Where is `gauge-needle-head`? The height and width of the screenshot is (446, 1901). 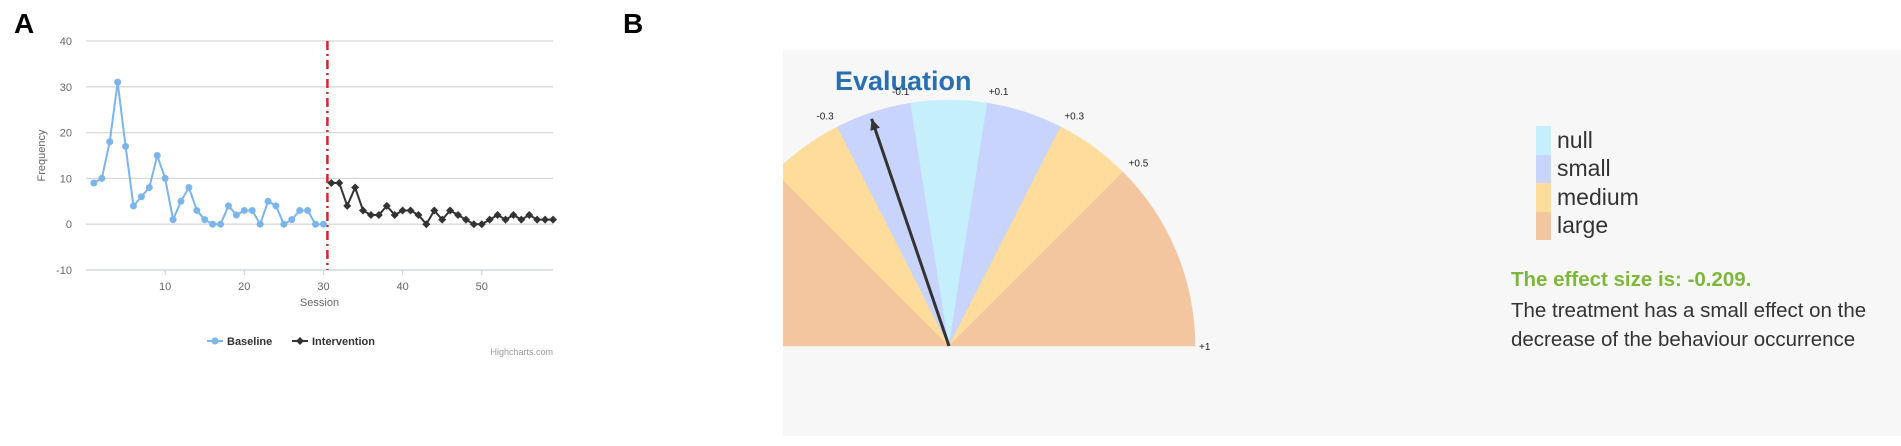 gauge-needle-head is located at coordinates (875, 124).